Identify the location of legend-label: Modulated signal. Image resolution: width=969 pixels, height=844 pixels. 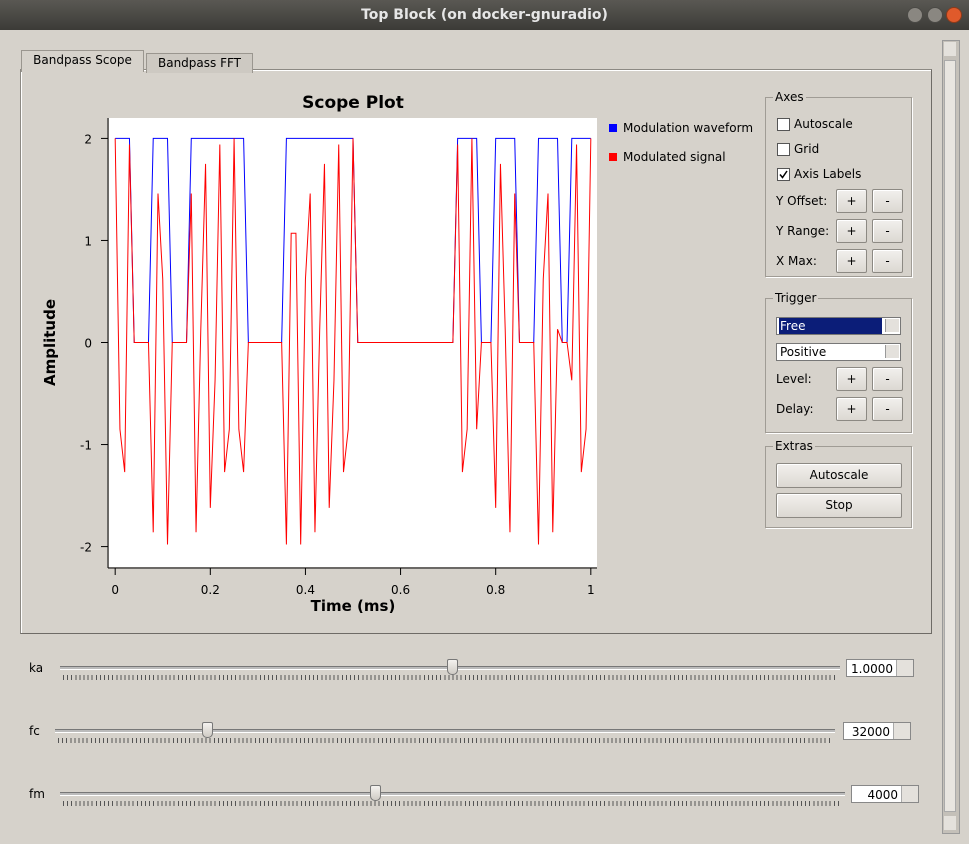
(674, 157).